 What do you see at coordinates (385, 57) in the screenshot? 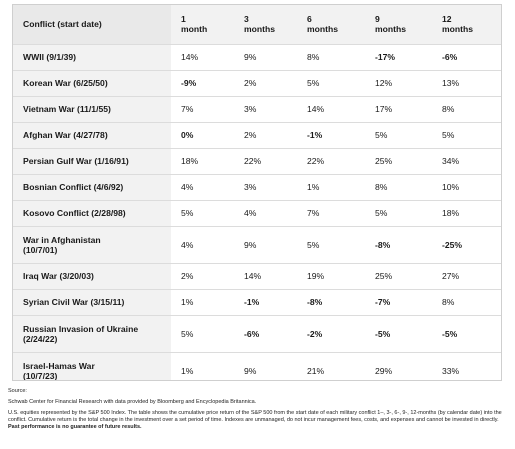
I see `return-cell: -17%` at bounding box center [385, 57].